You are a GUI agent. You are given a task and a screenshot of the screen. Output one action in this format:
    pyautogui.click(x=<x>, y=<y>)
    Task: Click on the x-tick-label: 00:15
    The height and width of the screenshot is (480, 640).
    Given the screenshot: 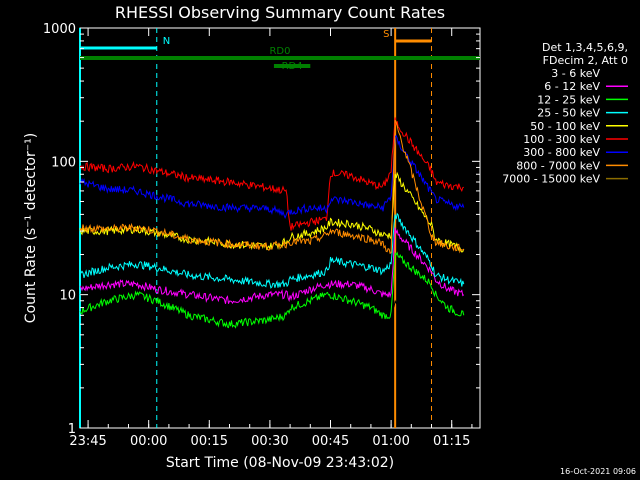 What is the action you would take?
    pyautogui.click(x=209, y=441)
    